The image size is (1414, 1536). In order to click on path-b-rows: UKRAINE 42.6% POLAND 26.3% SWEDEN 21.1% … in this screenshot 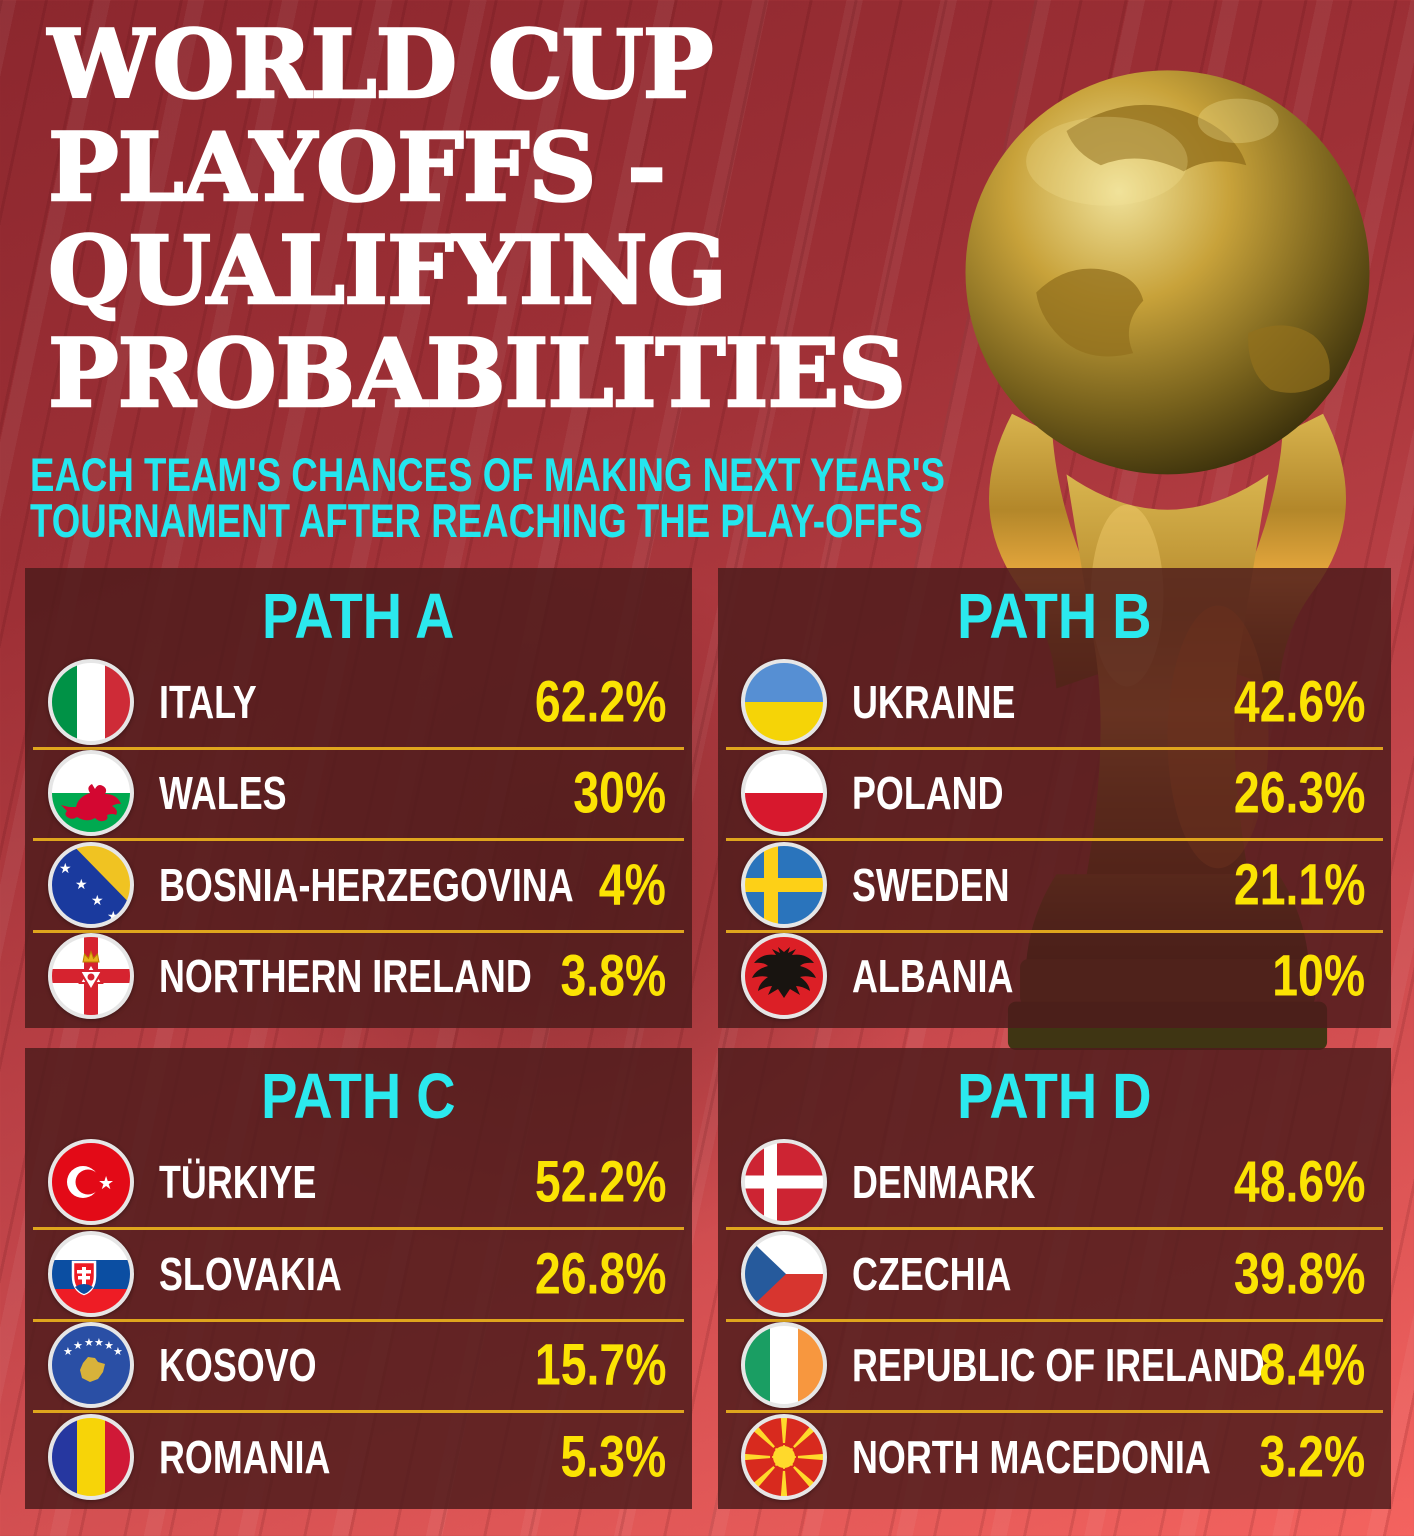, I will do `click(1054, 839)`.